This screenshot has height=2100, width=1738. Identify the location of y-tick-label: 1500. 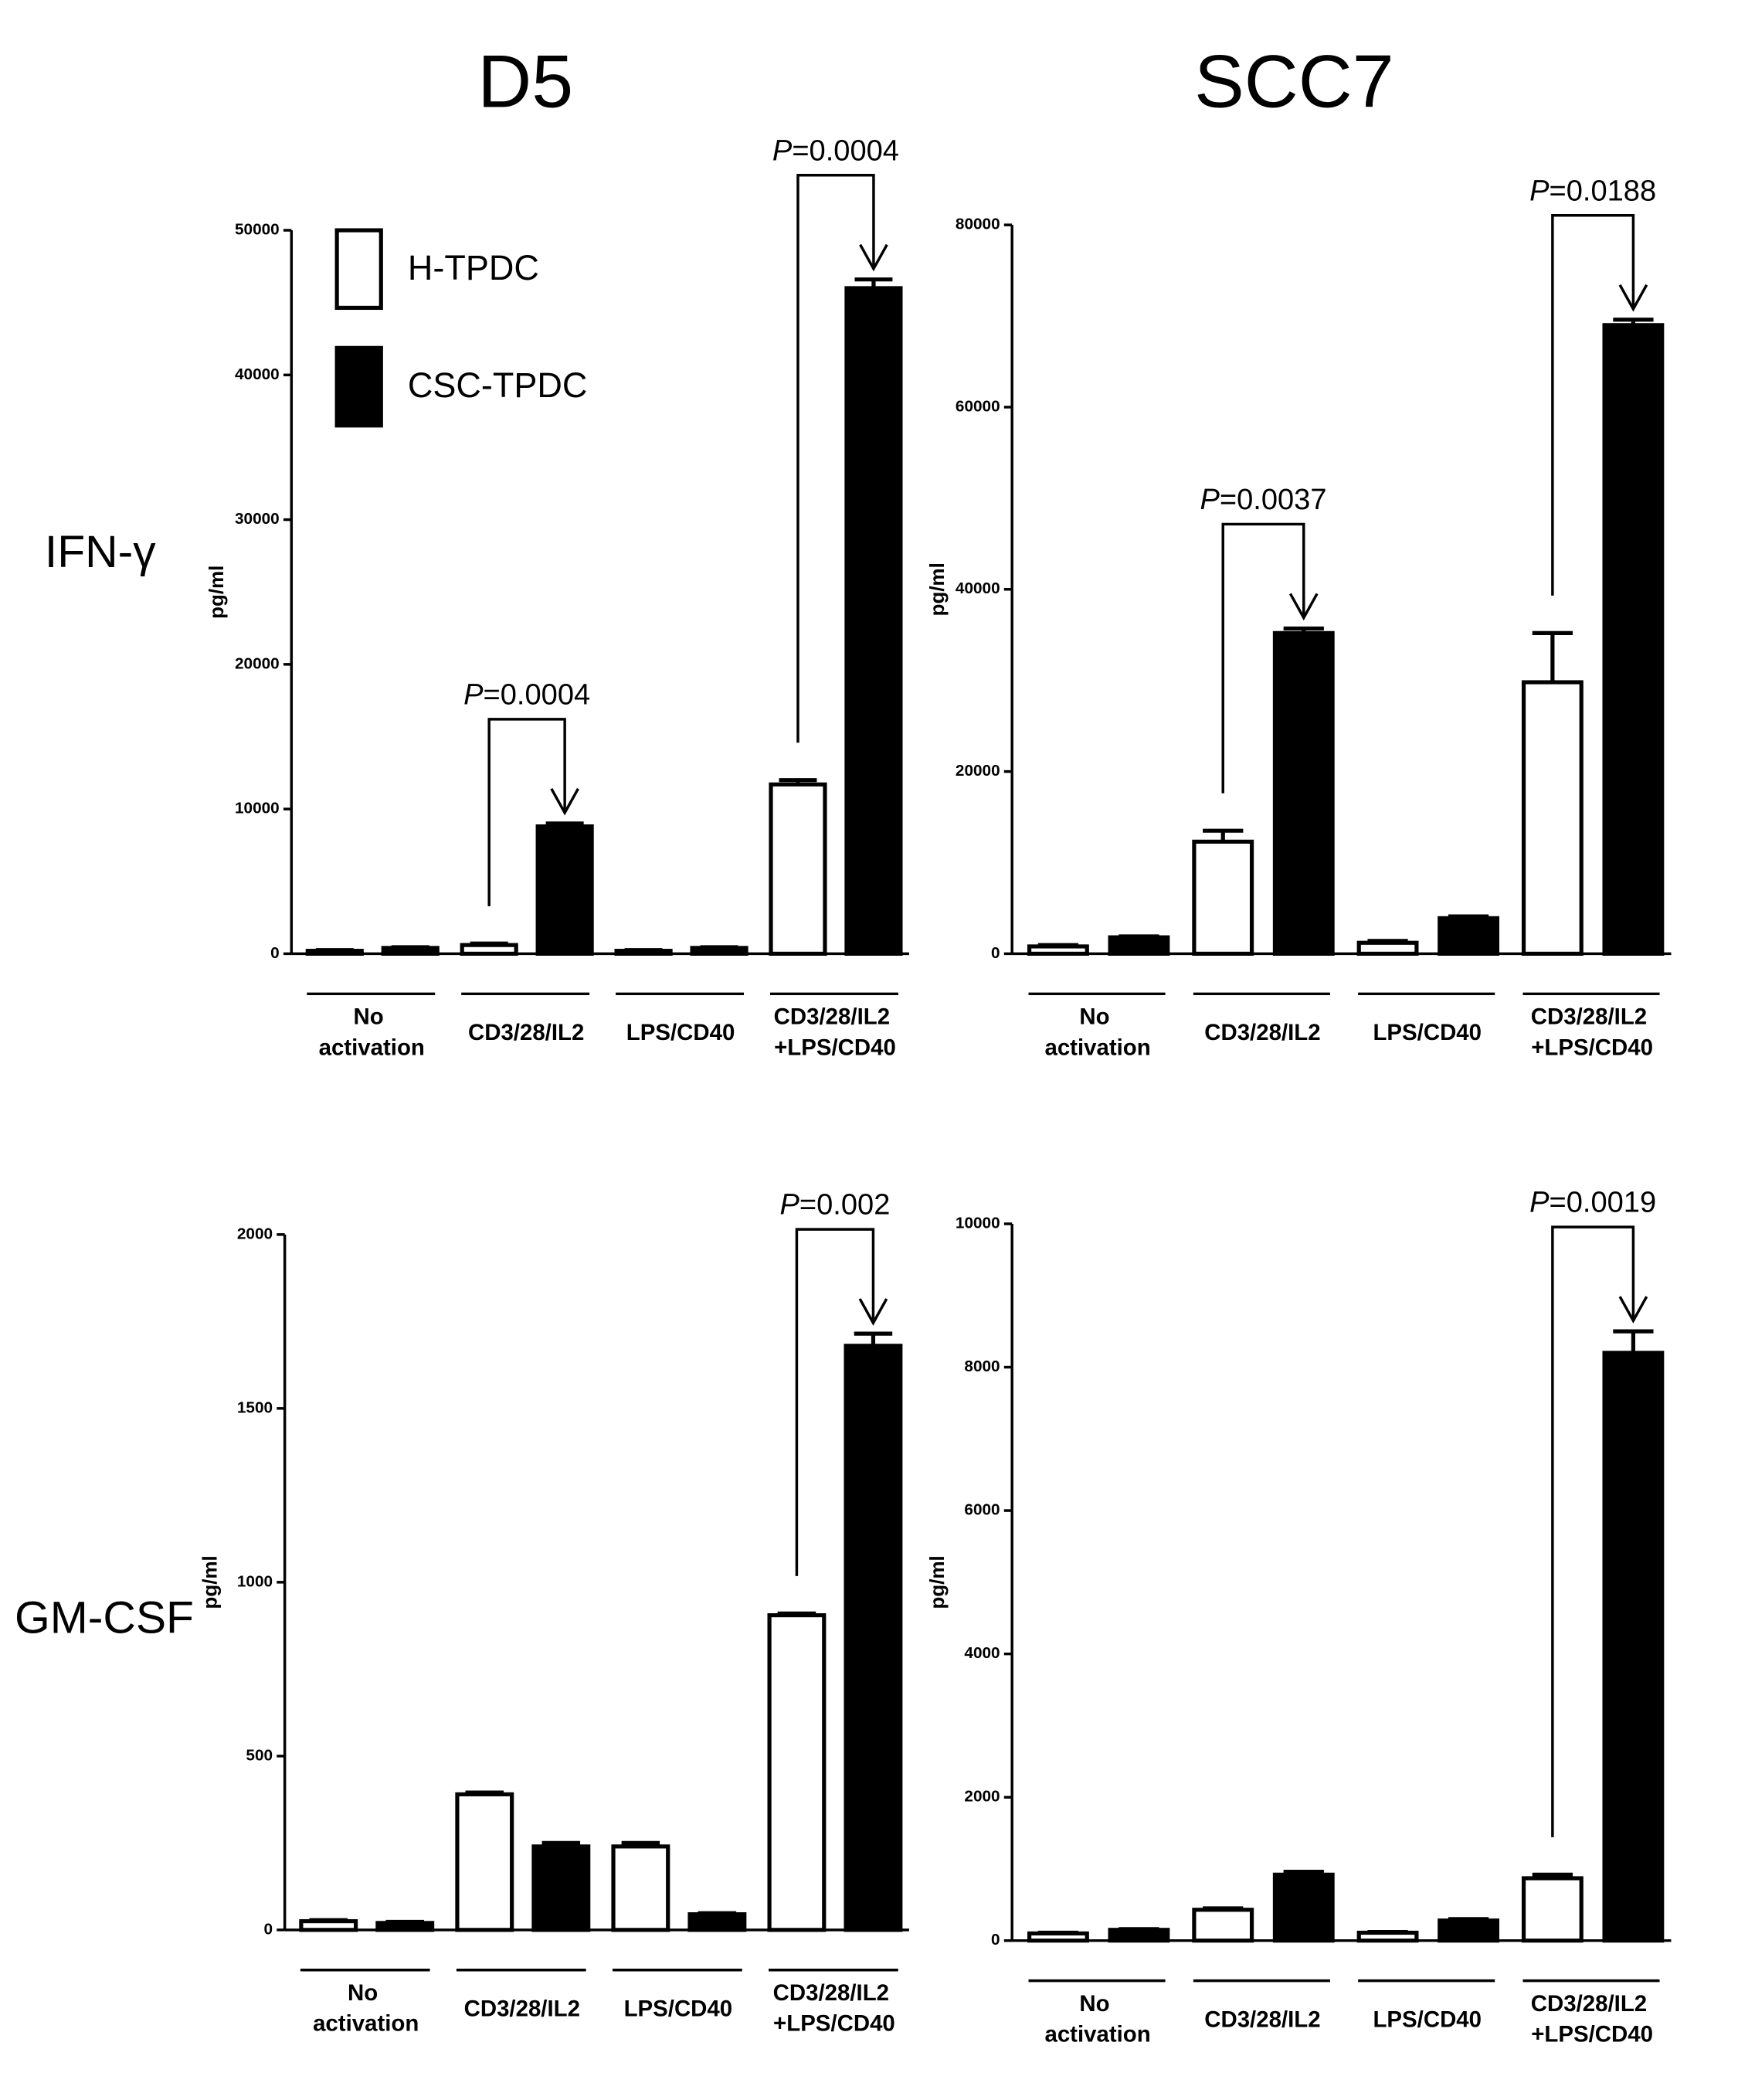
(255, 1407).